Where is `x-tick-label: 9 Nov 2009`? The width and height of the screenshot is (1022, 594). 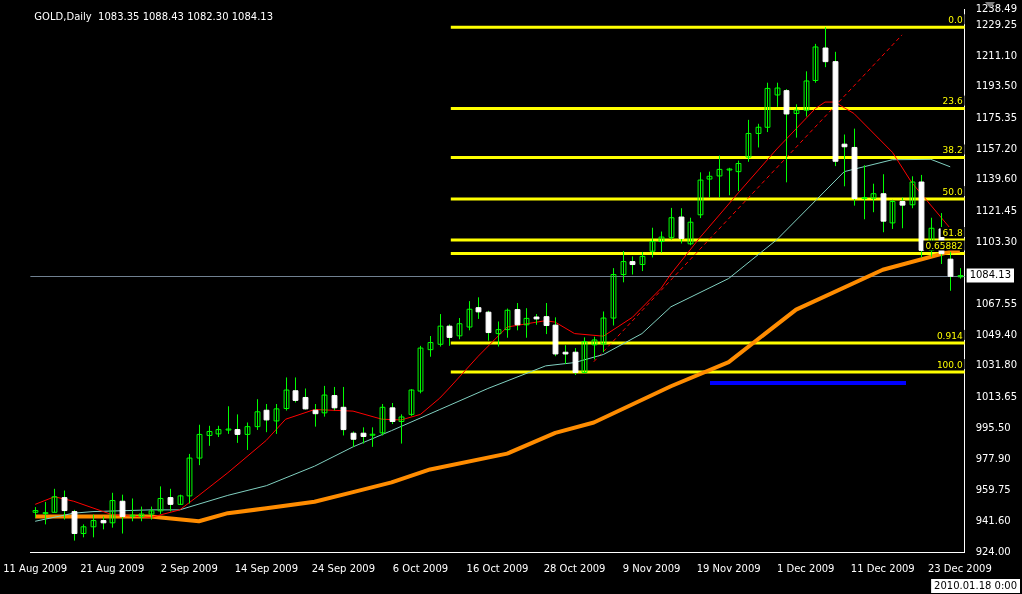 x-tick-label: 9 Nov 2009 is located at coordinates (651, 568).